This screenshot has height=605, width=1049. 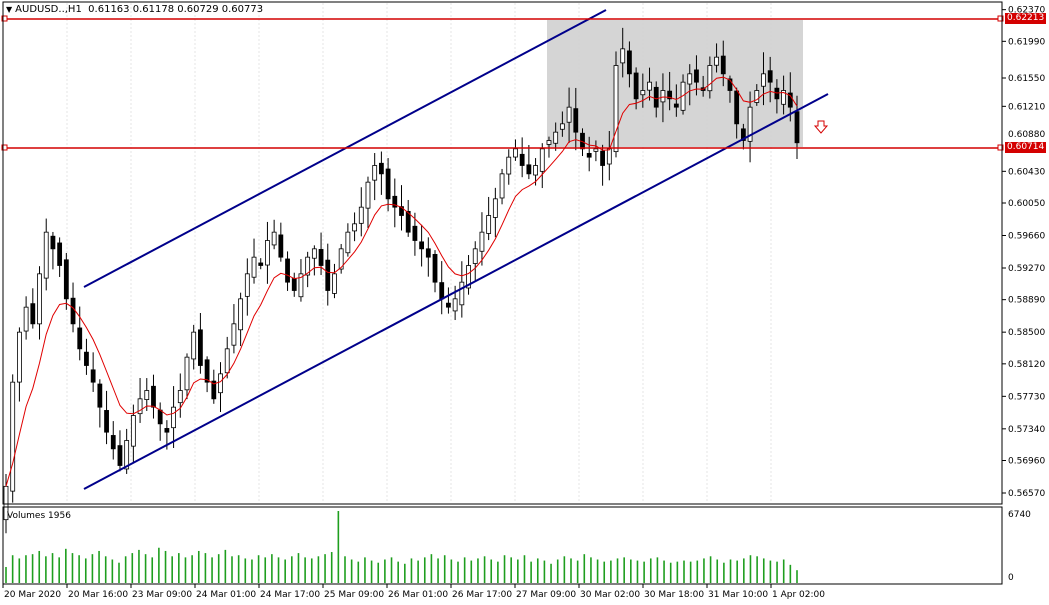 What do you see at coordinates (32, 595) in the screenshot?
I see `time-axis-label: 20 Mar 2020` at bounding box center [32, 595].